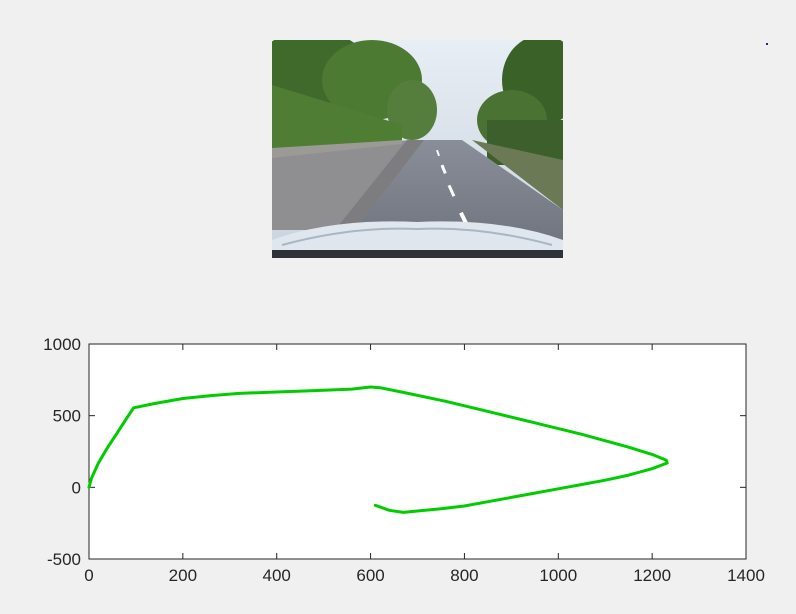 The width and height of the screenshot is (796, 614). I want to click on y-tick-label: -500, so click(64, 559).